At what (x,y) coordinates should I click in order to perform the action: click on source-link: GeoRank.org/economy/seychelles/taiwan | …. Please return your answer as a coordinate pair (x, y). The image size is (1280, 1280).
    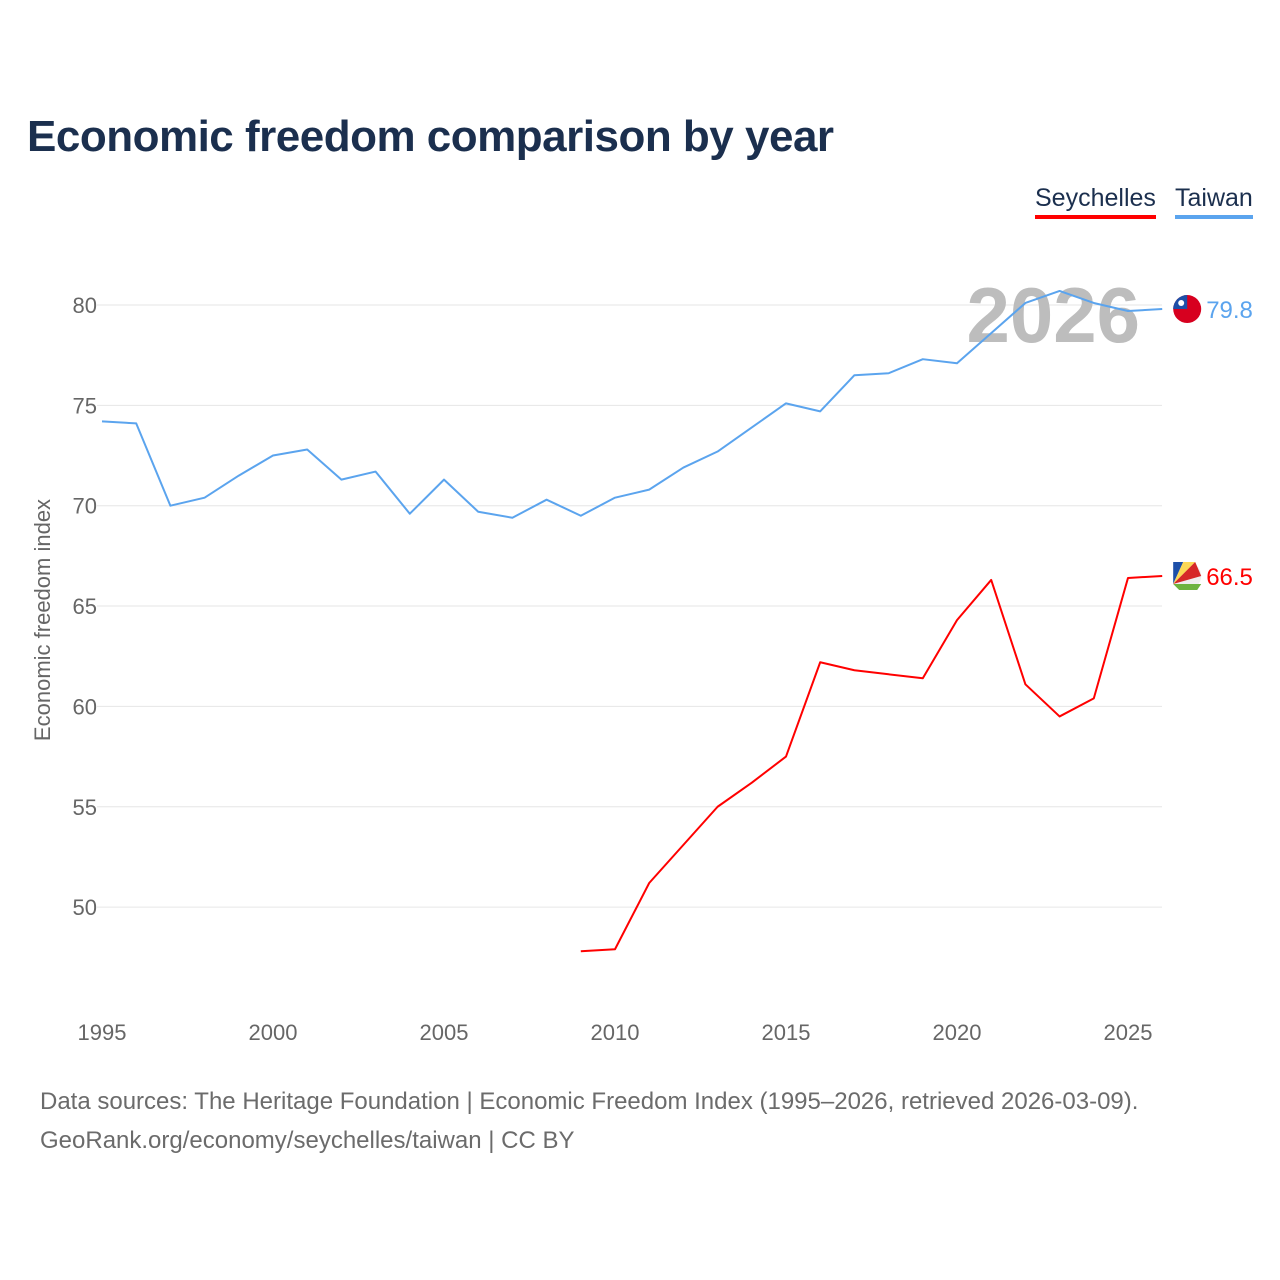
    Looking at the image, I should click on (307, 1140).